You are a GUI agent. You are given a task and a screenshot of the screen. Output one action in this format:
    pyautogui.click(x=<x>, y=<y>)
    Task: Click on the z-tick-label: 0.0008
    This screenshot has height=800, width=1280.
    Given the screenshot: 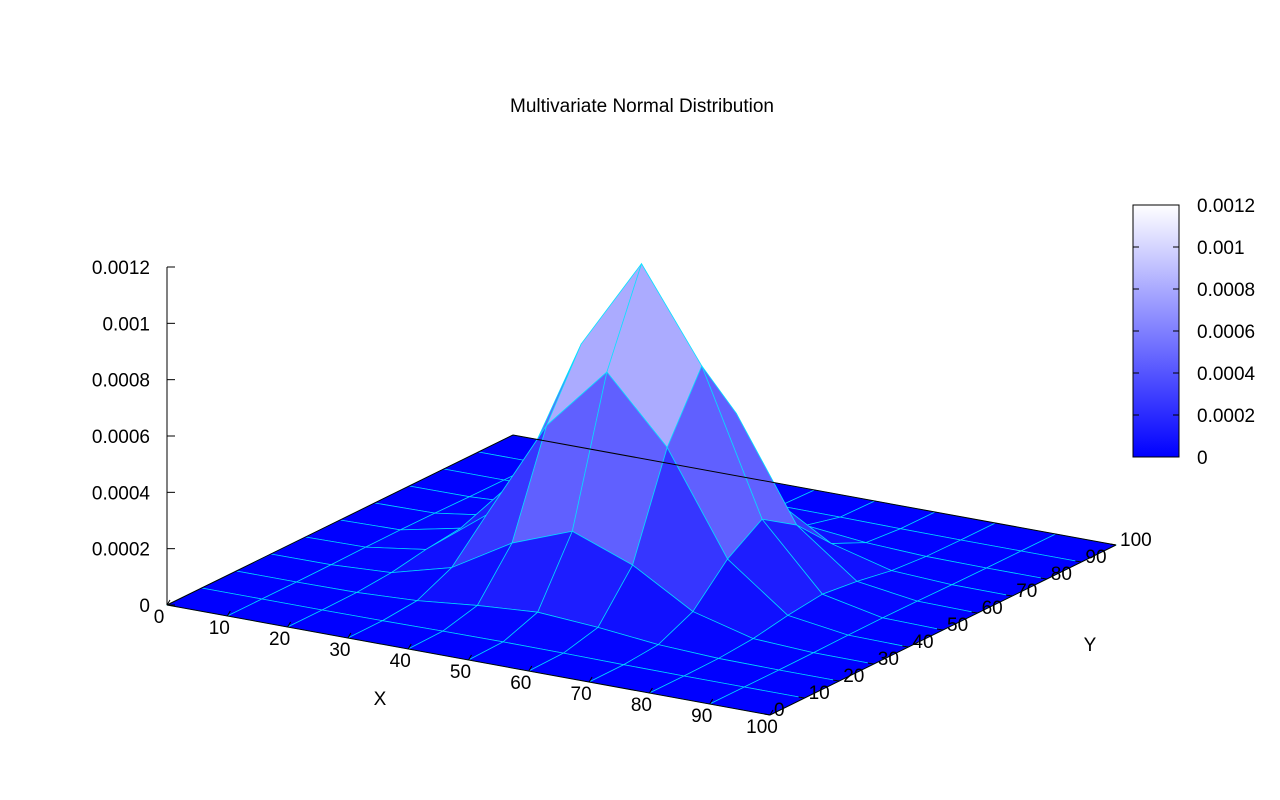 What is the action you would take?
    pyautogui.click(x=121, y=381)
    